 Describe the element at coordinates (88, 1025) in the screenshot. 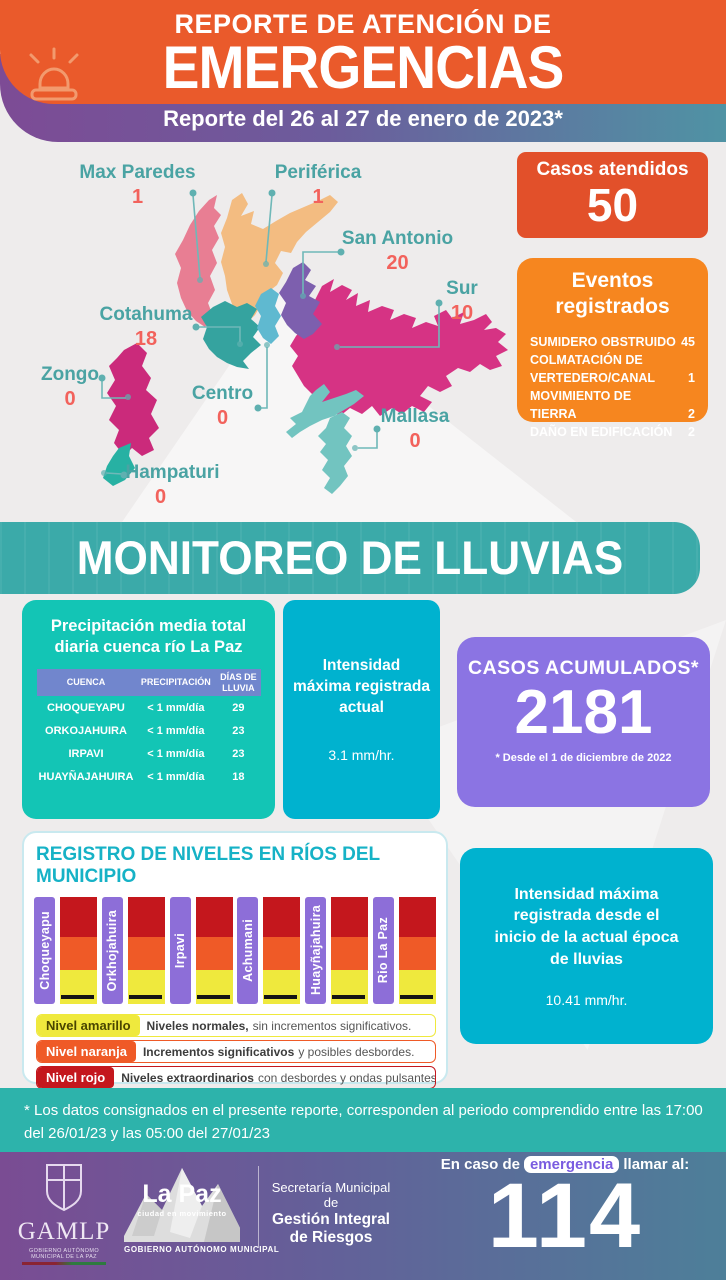

I see `legend-chip: Nivel amarillo` at that location.